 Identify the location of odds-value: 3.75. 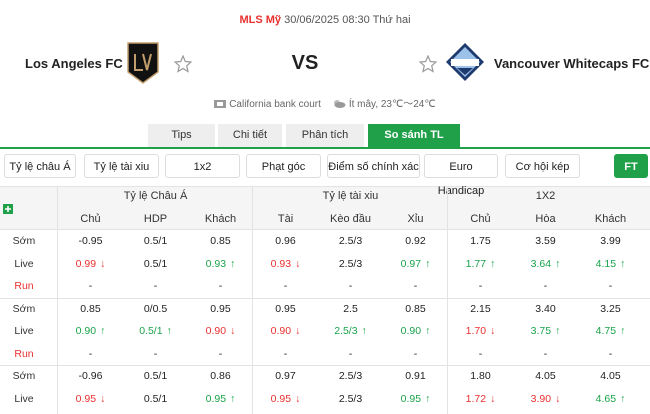
(541, 331).